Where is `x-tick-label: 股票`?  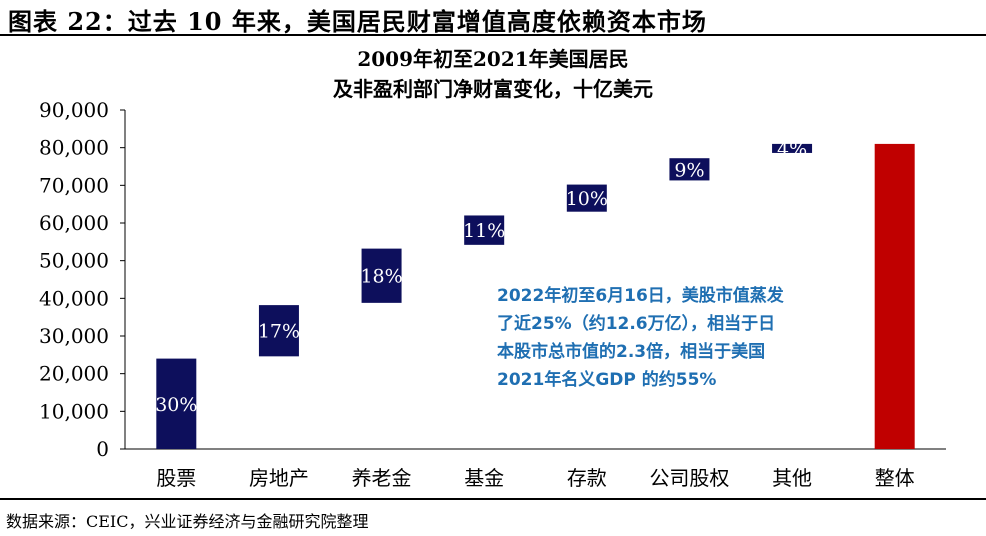
x-tick-label: 股票 is located at coordinates (176, 478).